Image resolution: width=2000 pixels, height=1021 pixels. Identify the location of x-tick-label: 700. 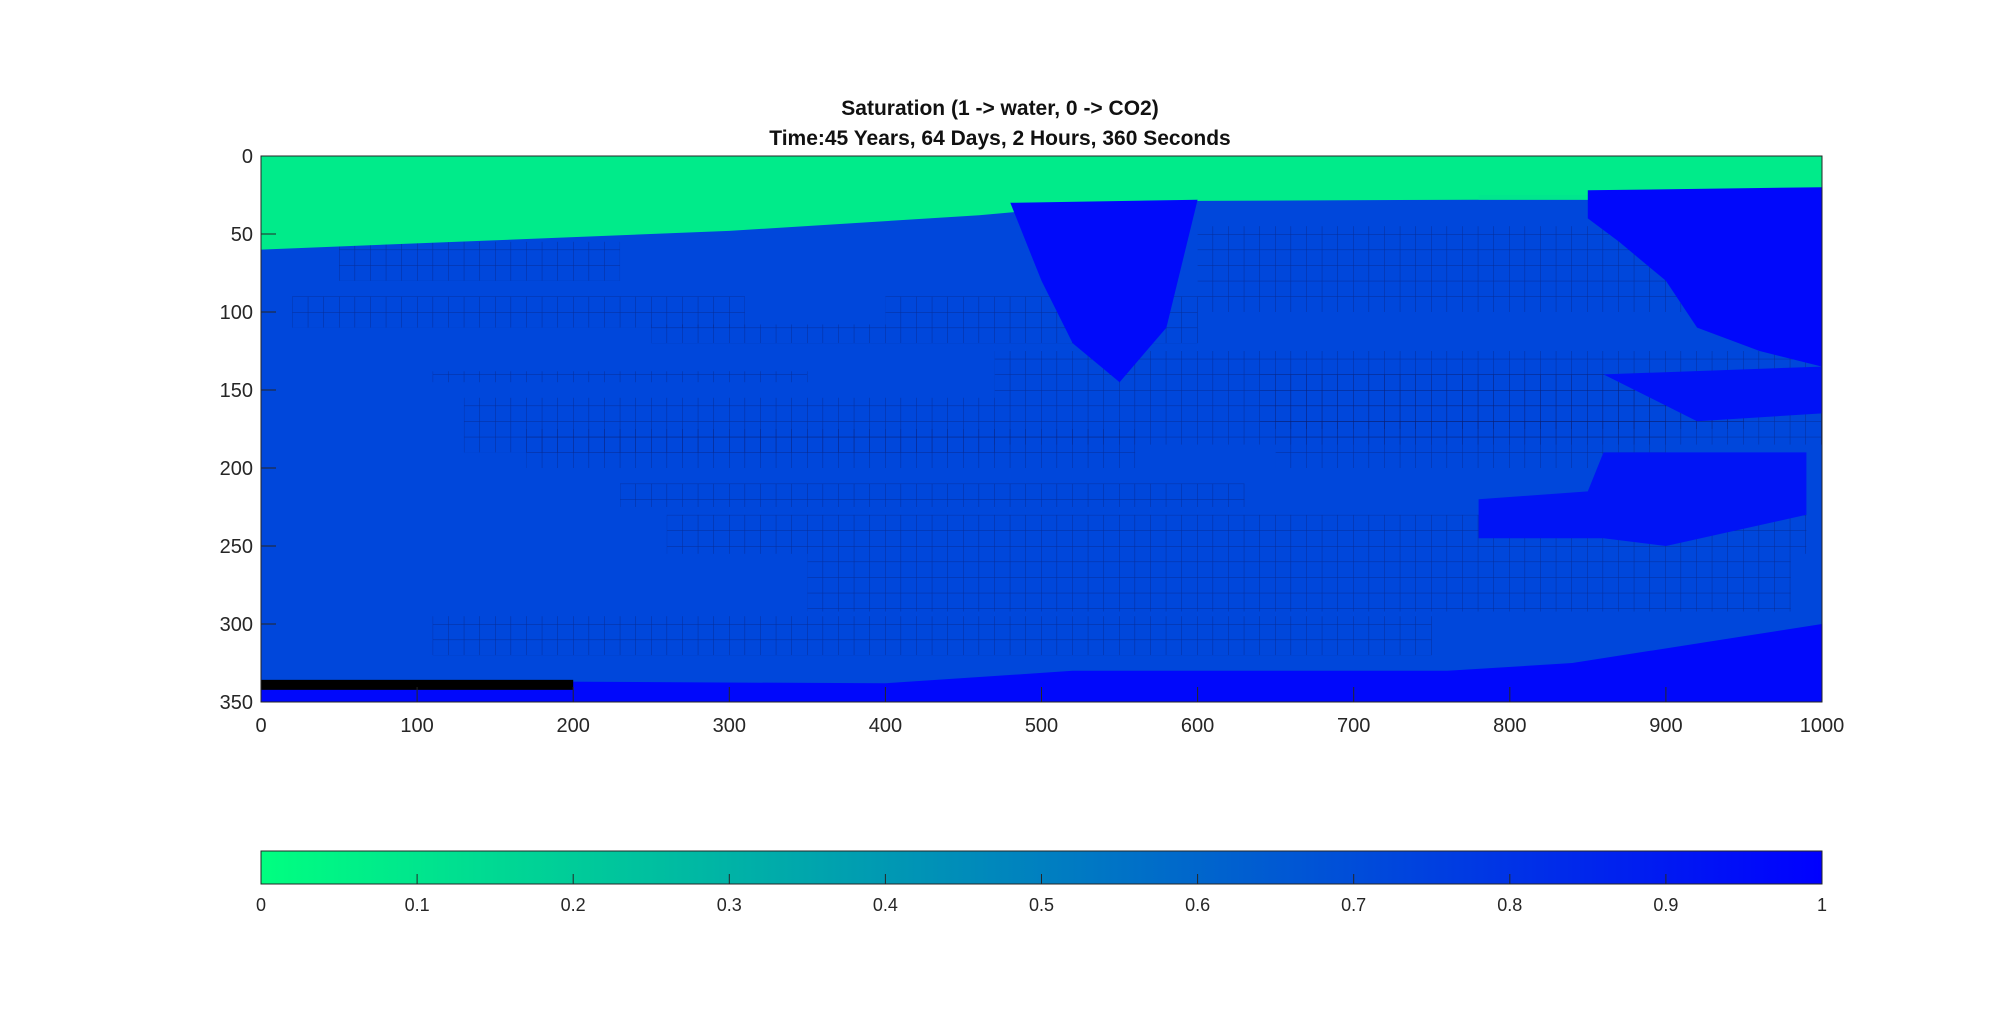
(1353, 726).